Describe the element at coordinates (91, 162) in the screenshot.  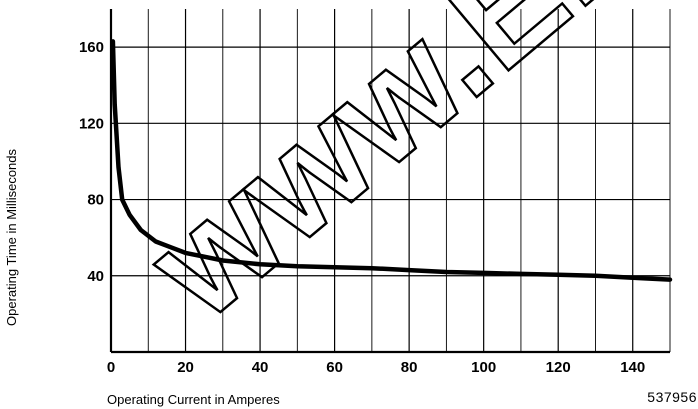
I see `y-tick-labels: 40 80 120 160` at that location.